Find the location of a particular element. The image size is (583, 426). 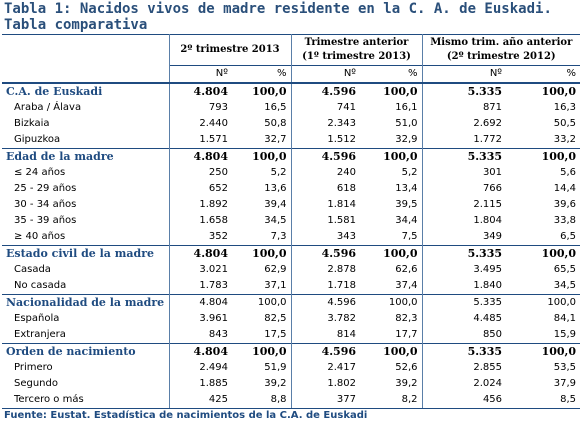

cell-count: 2.417 is located at coordinates (342, 367).